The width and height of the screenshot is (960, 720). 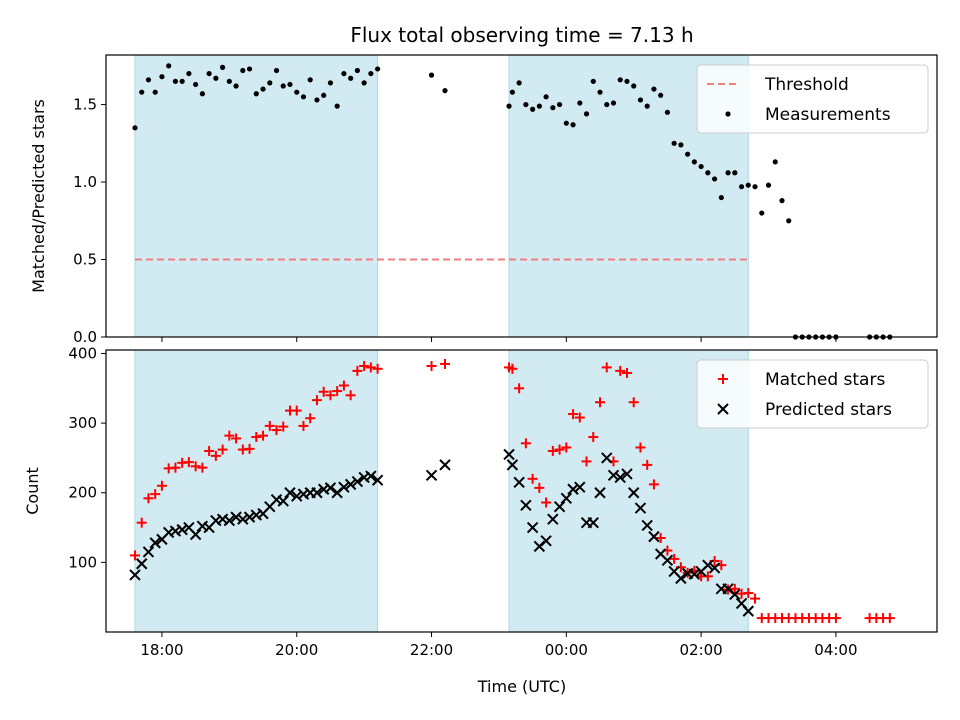 What do you see at coordinates (728, 114) in the screenshot?
I see `legend-measurement-swatch` at bounding box center [728, 114].